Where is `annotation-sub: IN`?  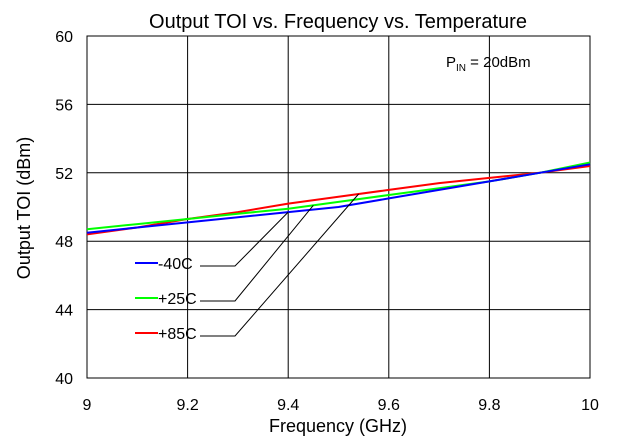 annotation-sub: IN is located at coordinates (461, 68).